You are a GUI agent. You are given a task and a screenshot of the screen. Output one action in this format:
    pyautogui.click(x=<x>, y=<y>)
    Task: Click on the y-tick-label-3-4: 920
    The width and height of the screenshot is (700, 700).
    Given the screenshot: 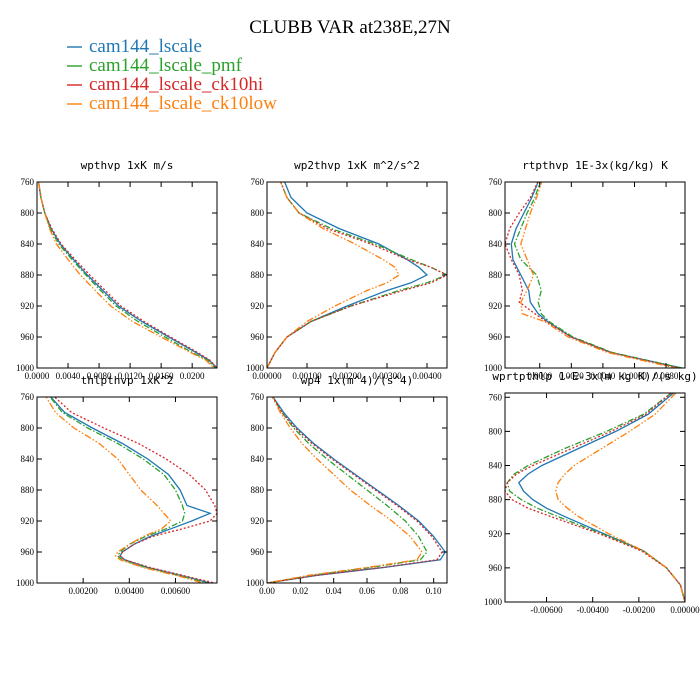 What is the action you would take?
    pyautogui.click(x=28, y=521)
    